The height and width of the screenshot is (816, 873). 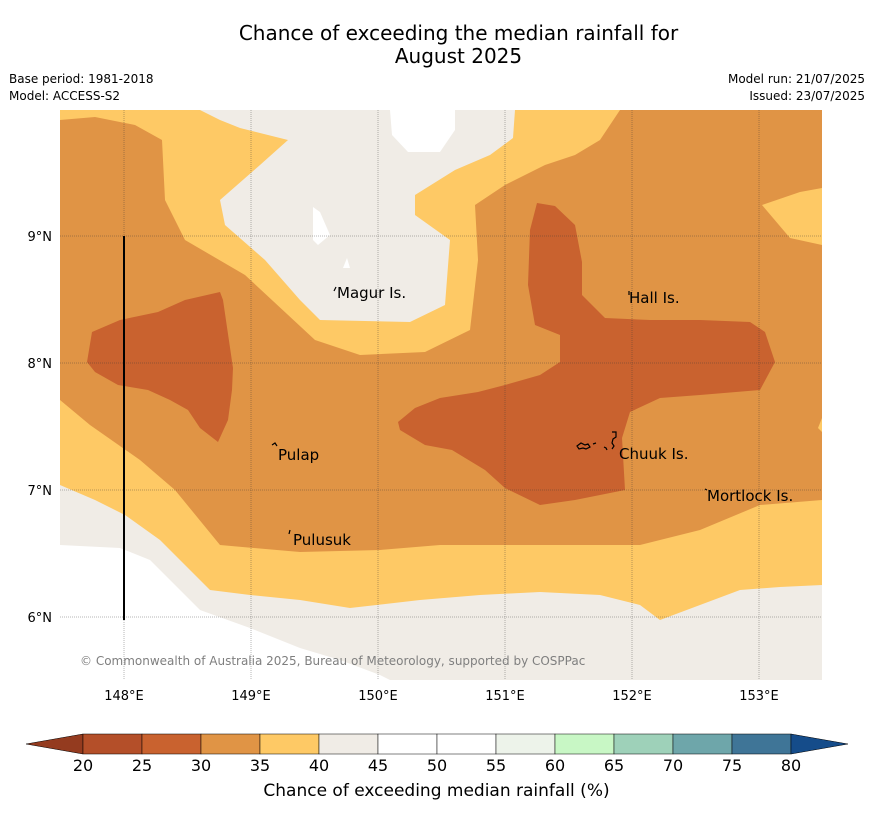 I want to click on colorbar-tick-35: 35, so click(x=260, y=765).